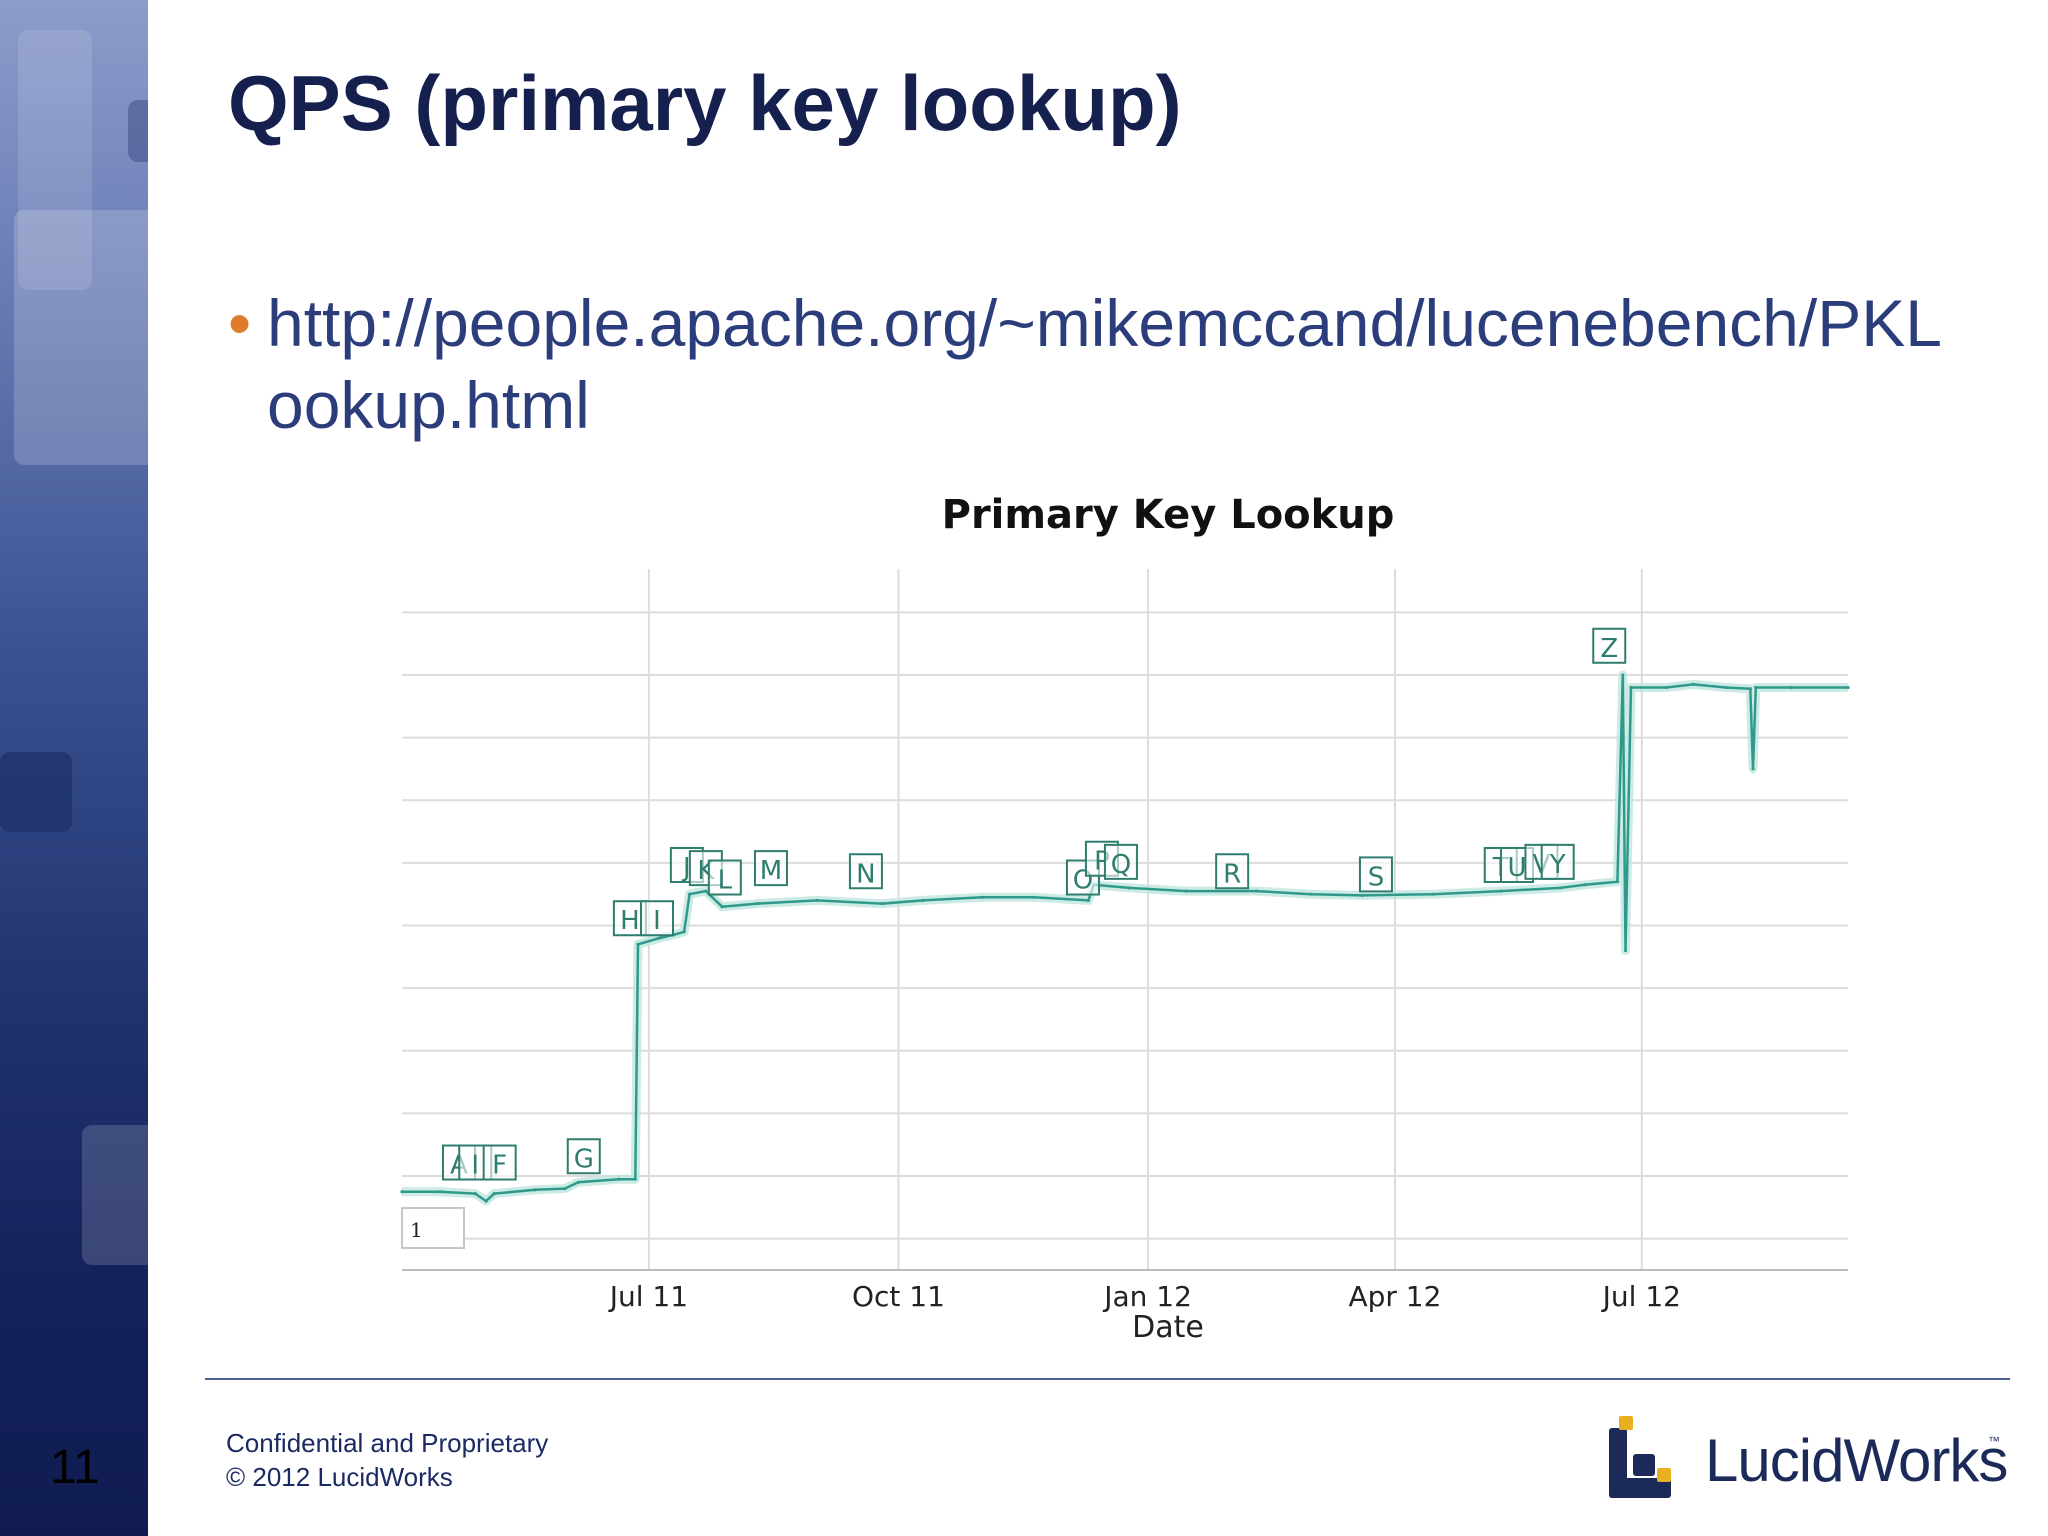 This screenshot has width=2048, height=1536. Describe the element at coordinates (1640, 1457) in the screenshot. I see `lucidworks-logo-icon` at that location.